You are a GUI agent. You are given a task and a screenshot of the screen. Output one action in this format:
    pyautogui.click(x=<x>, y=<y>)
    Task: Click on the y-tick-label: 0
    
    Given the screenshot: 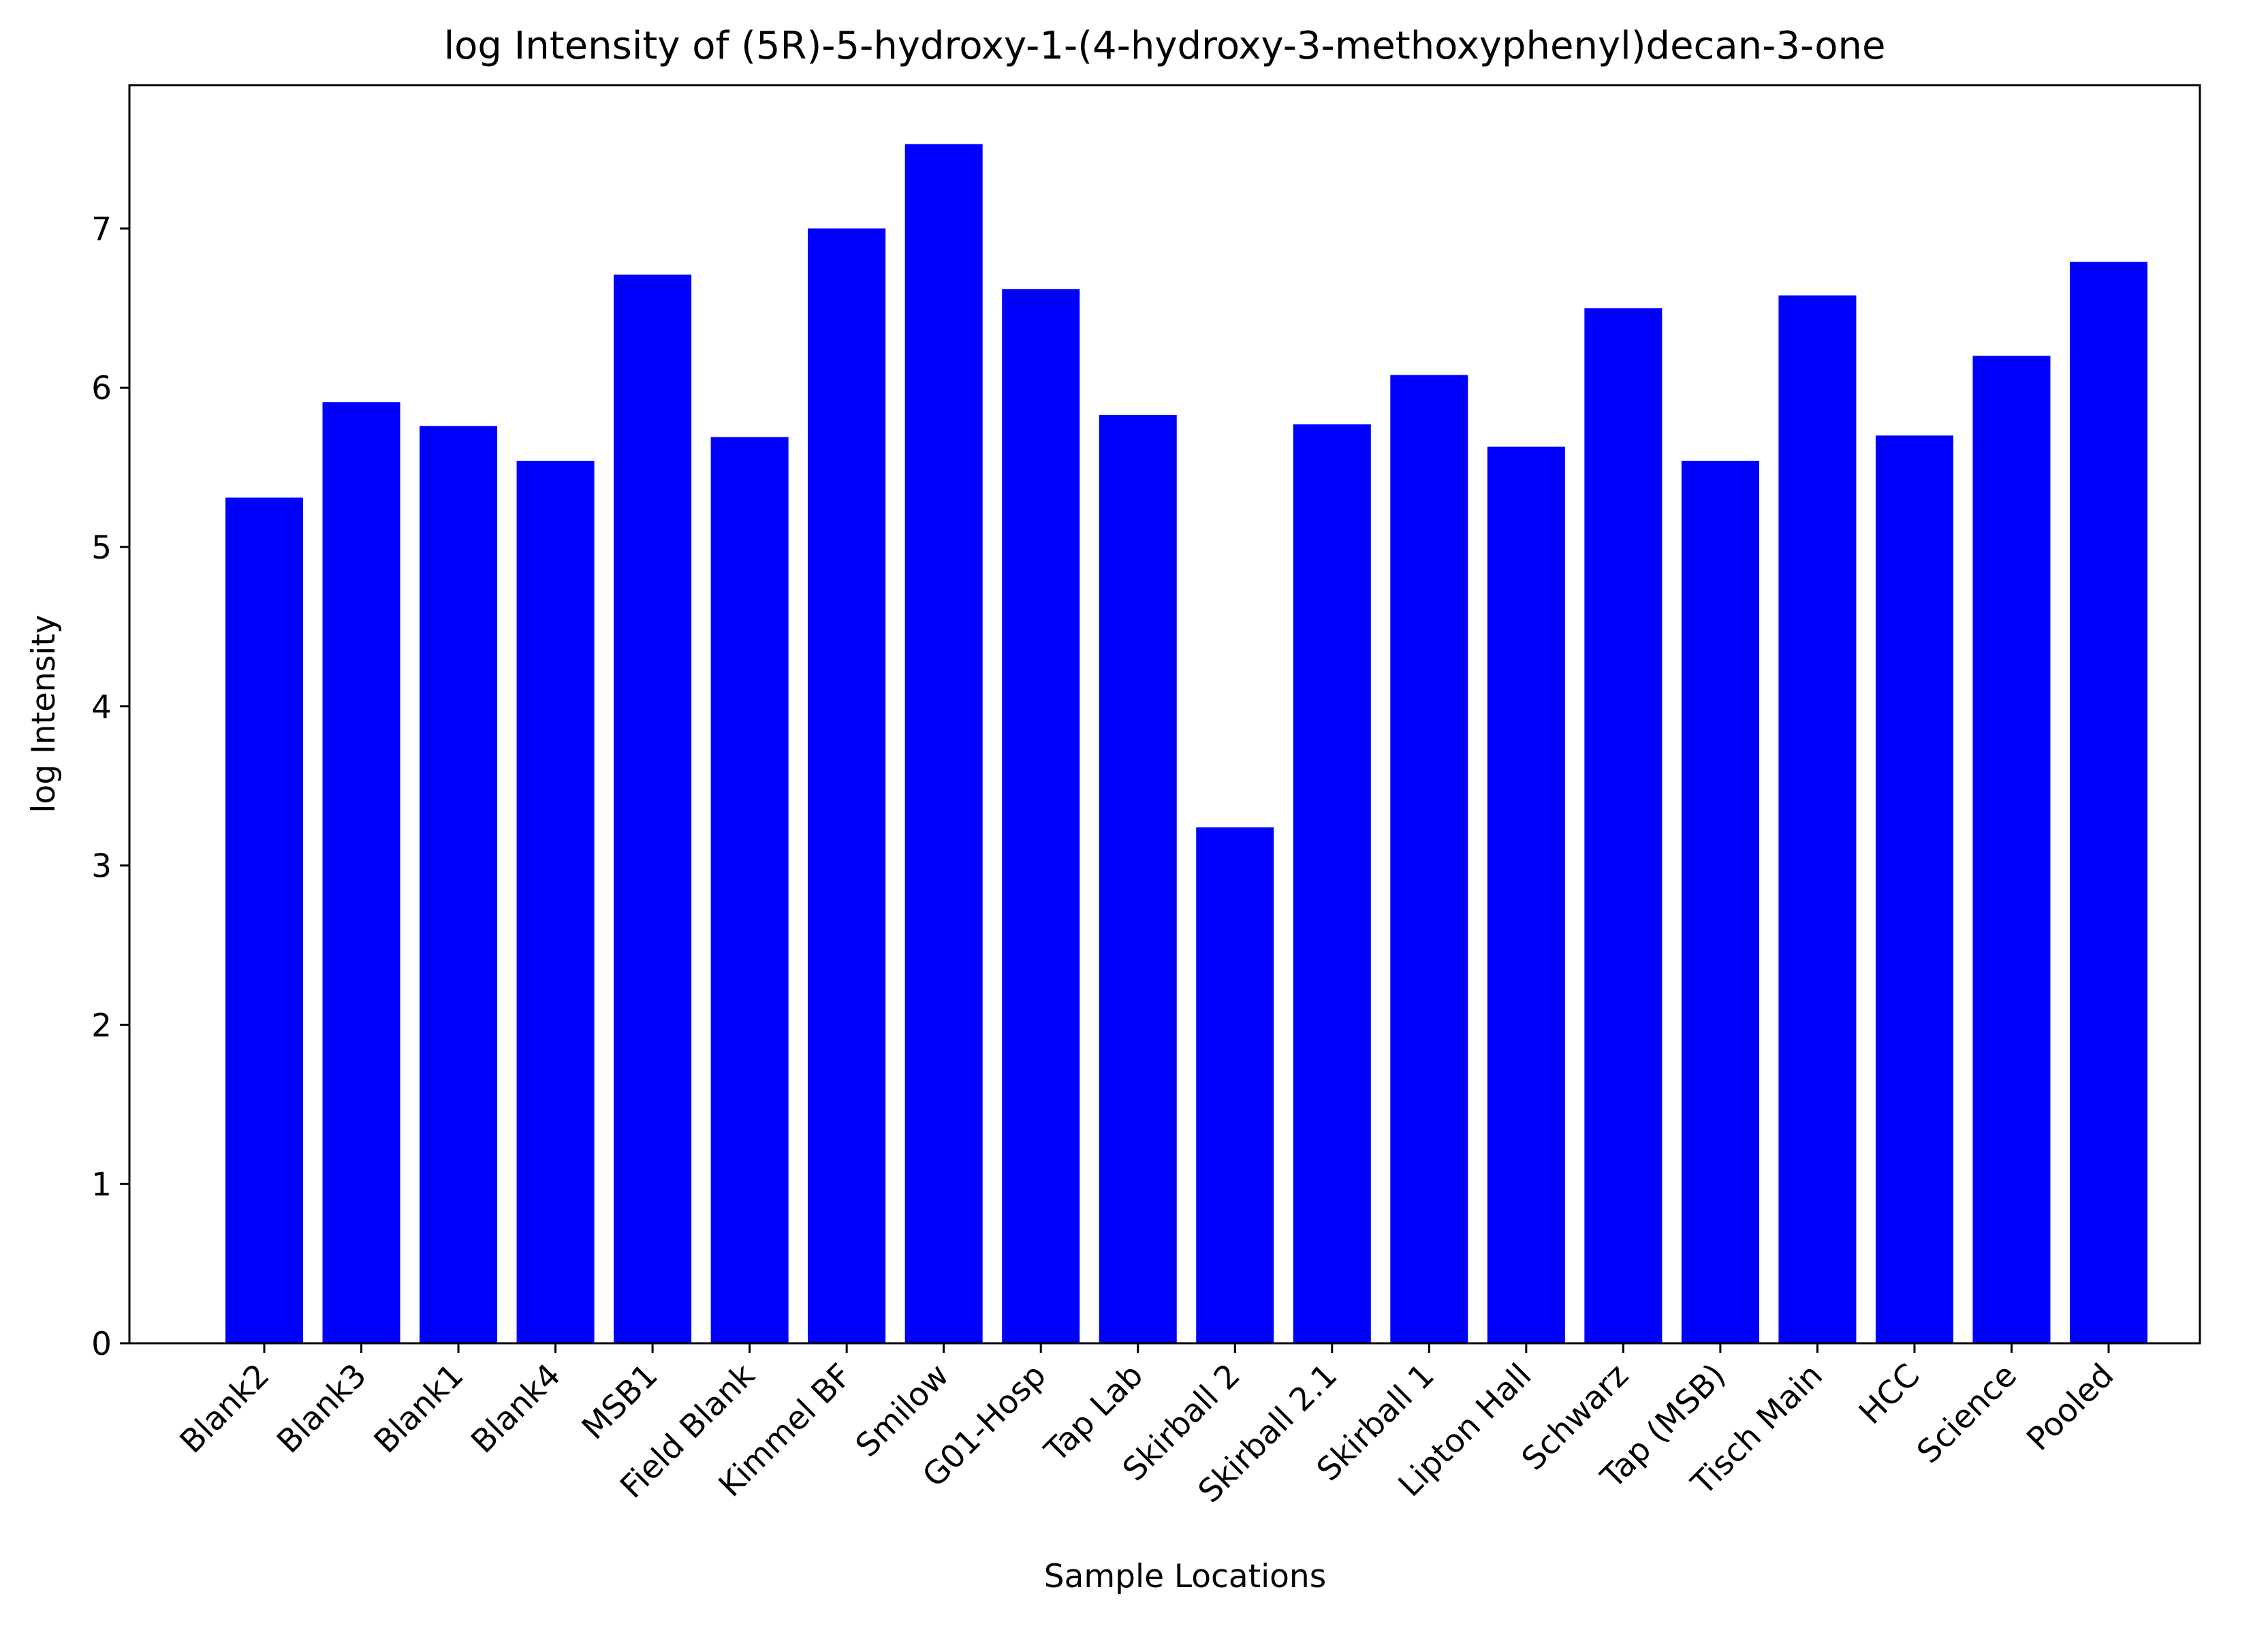 What is the action you would take?
    pyautogui.click(x=101, y=1344)
    